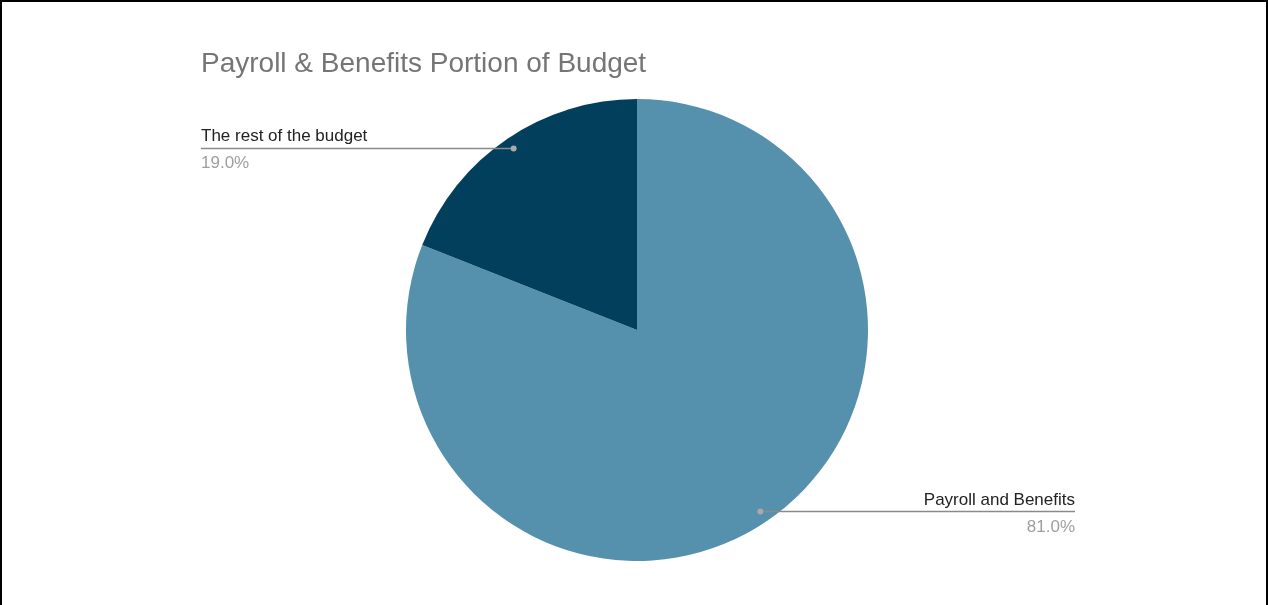  What do you see at coordinates (225, 163) in the screenshot?
I see `data-label: 19.0%` at bounding box center [225, 163].